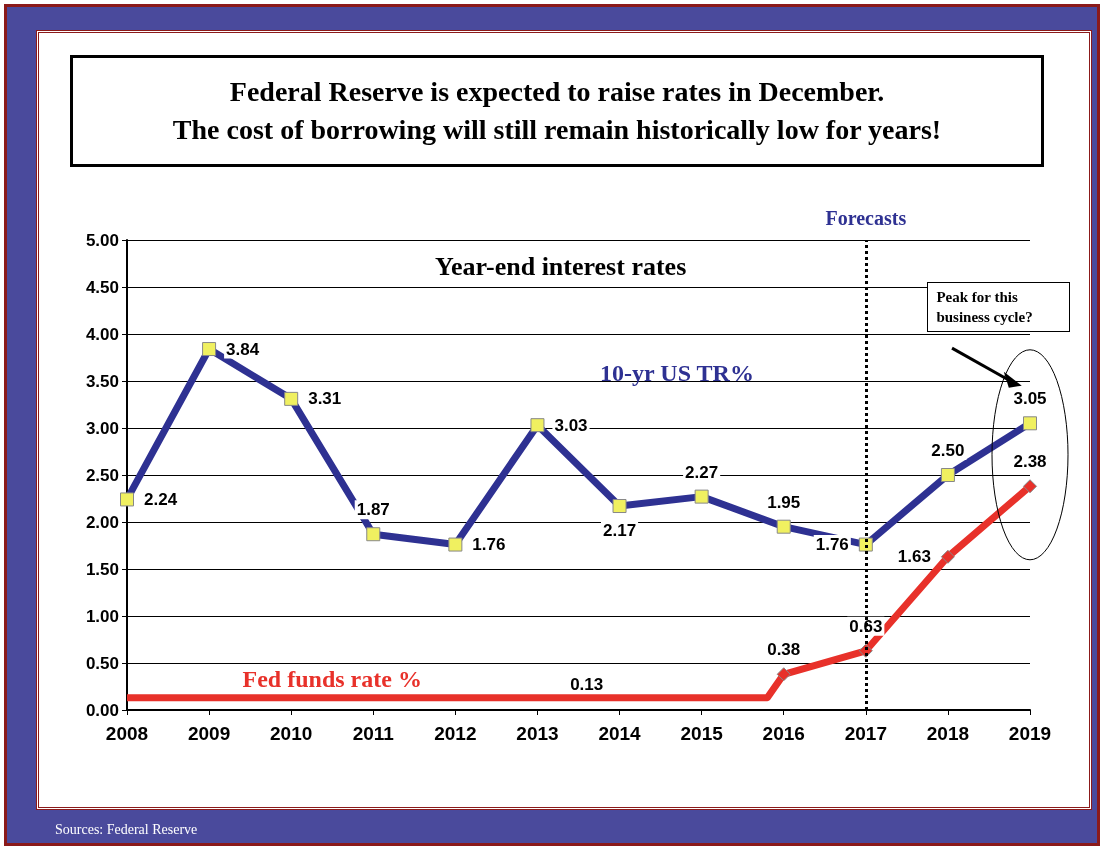 The image size is (1106, 852). What do you see at coordinates (102, 569) in the screenshot?
I see `y-tick-label: 1.50` at bounding box center [102, 569].